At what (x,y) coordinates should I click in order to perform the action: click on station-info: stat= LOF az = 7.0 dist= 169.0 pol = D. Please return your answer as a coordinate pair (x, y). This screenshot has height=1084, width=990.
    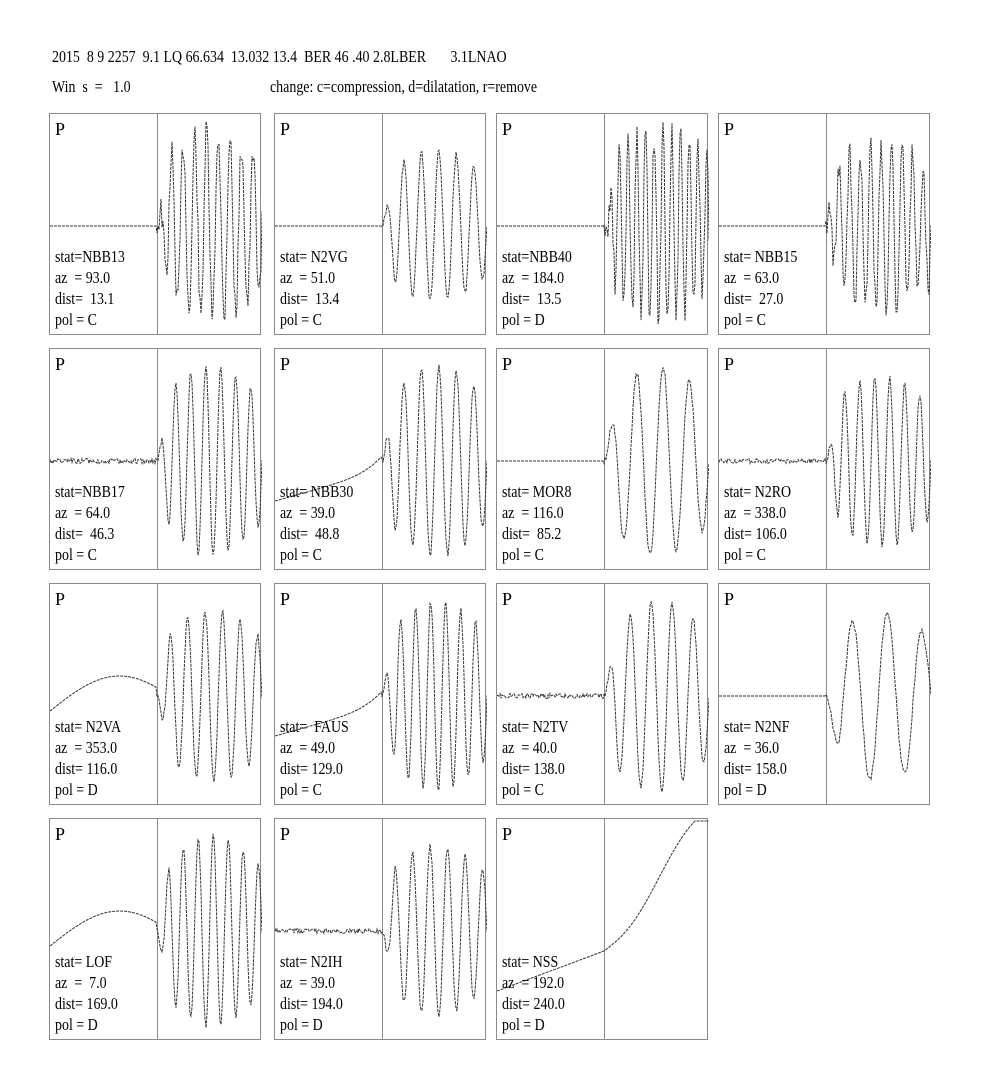
    Looking at the image, I should click on (86, 993).